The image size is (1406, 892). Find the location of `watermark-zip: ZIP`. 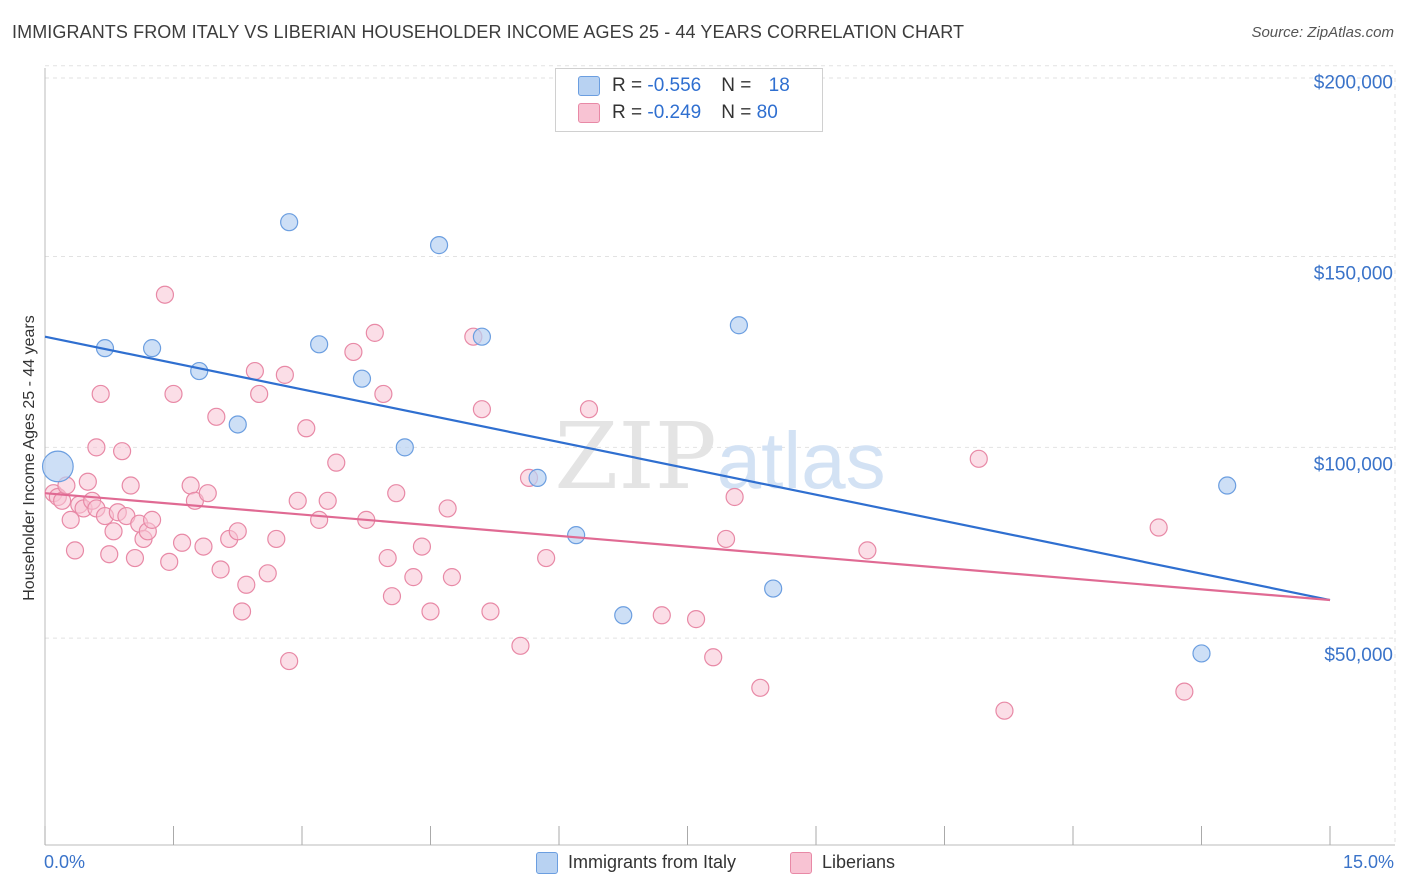

watermark-zip: ZIP is located at coordinates (635, 456).